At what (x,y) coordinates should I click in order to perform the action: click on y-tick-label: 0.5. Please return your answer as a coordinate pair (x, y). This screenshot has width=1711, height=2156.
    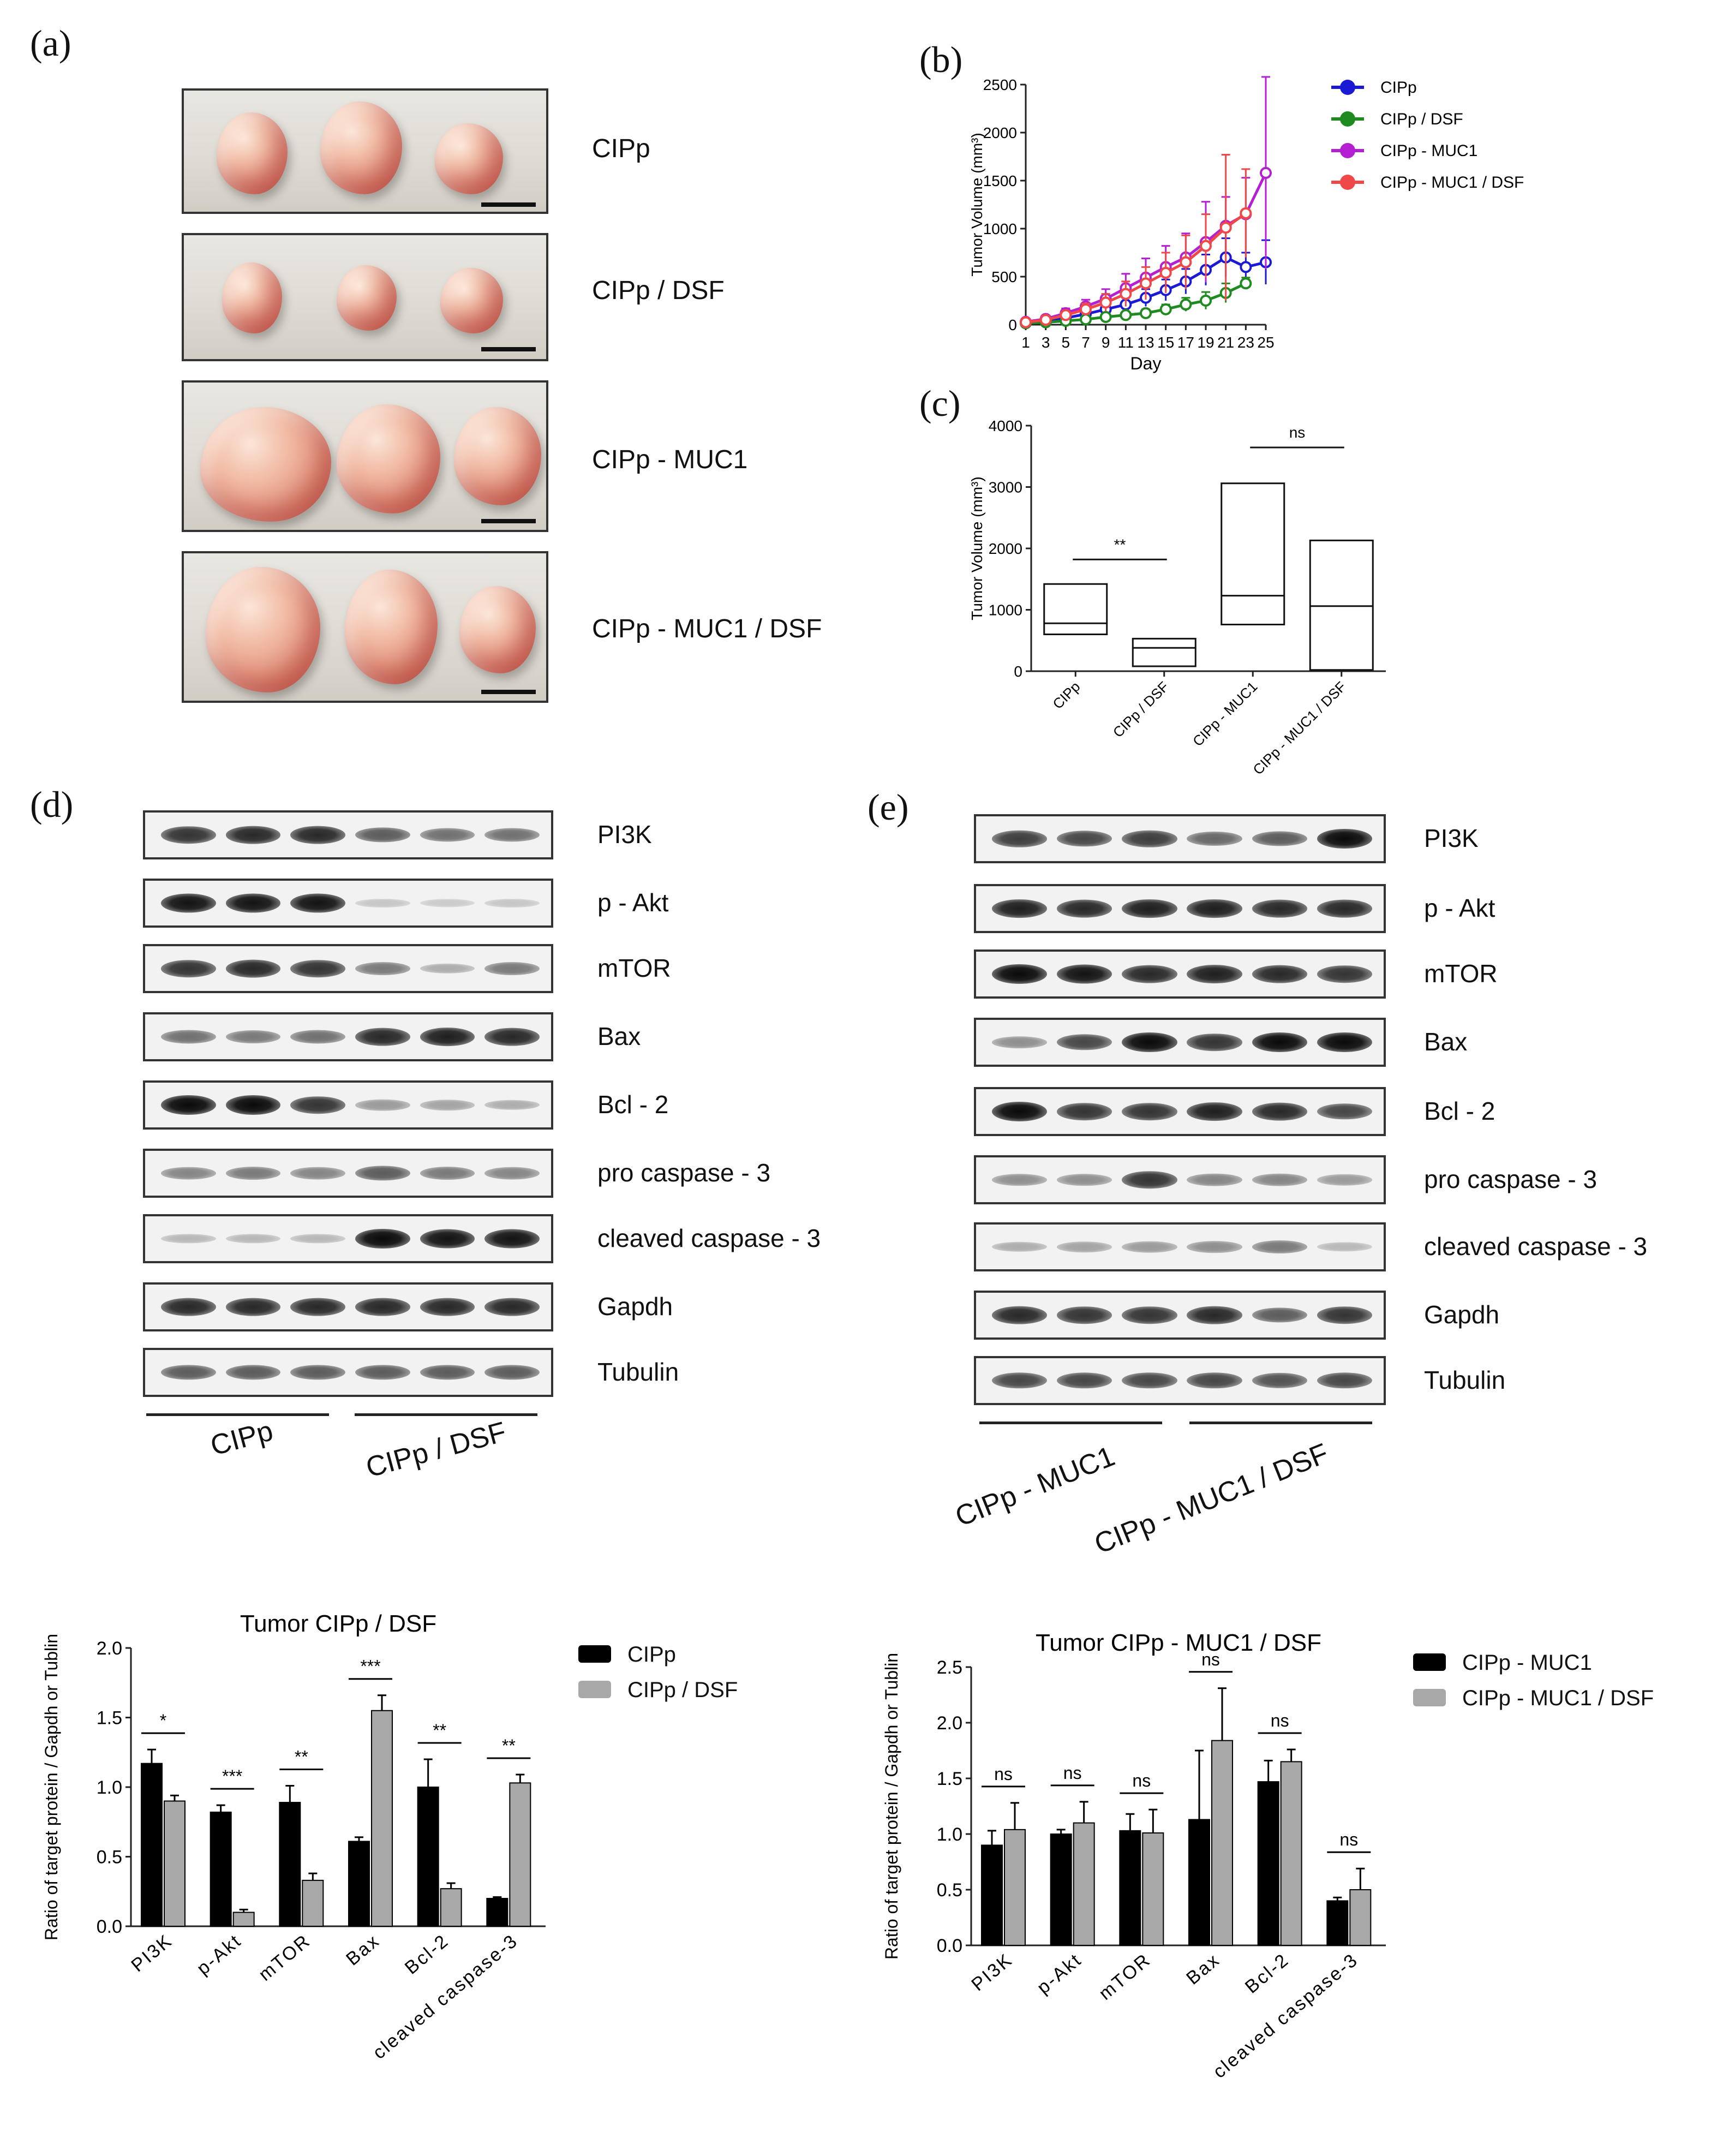
    Looking at the image, I should click on (109, 1857).